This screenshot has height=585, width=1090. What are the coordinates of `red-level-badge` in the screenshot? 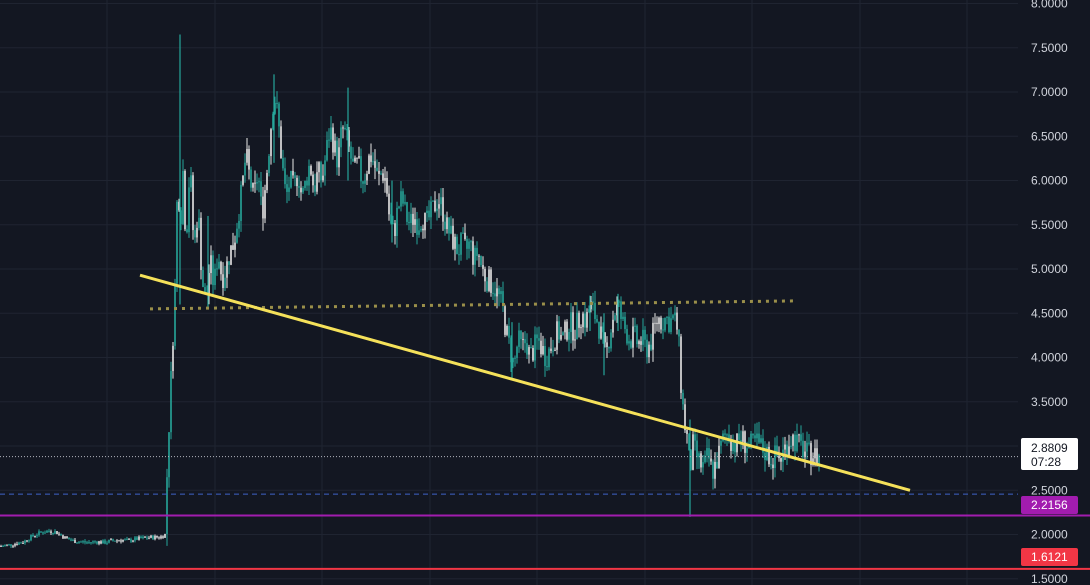 It's located at (1049, 557).